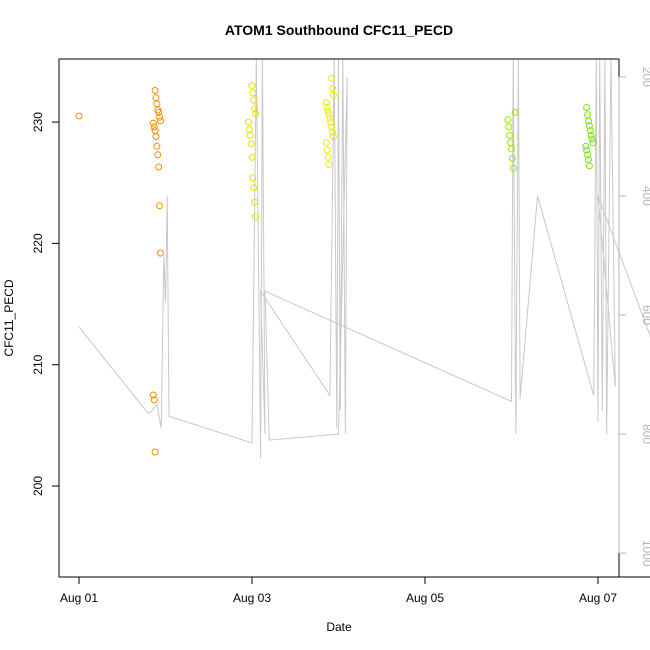 Image resolution: width=650 pixels, height=650 pixels. Describe the element at coordinates (38, 486) in the screenshot. I see `y-tick-label: 200` at that location.